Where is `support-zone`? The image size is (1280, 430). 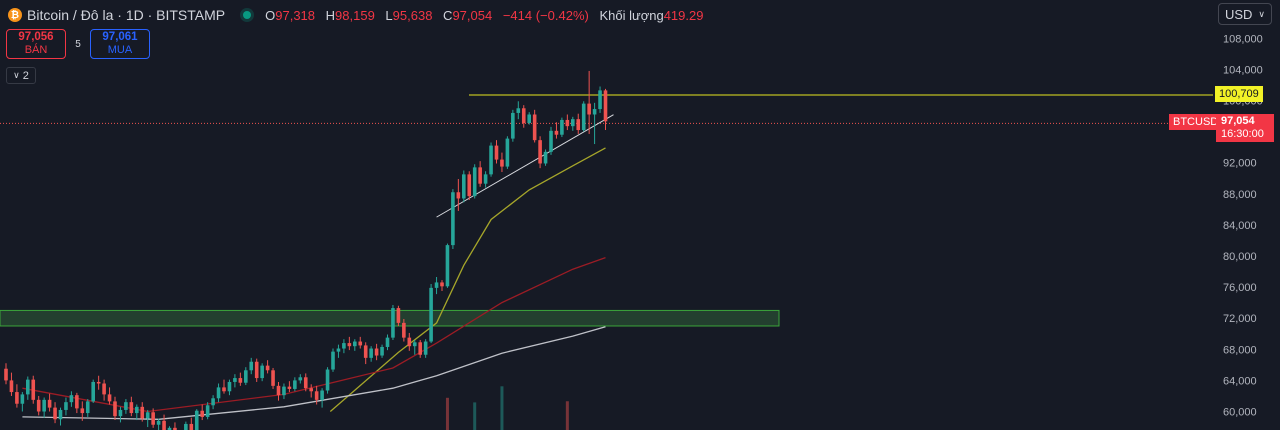 support-zone is located at coordinates (390, 318).